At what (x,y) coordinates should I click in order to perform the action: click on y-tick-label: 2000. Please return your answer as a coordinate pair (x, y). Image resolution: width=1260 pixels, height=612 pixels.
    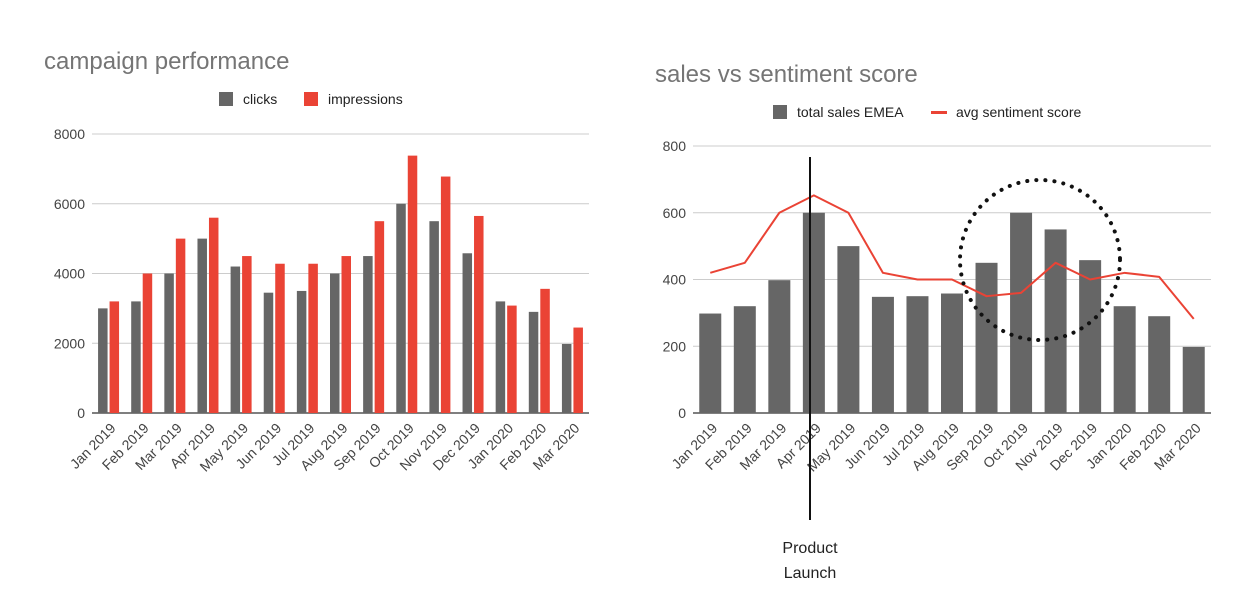
    Looking at the image, I should click on (69, 343).